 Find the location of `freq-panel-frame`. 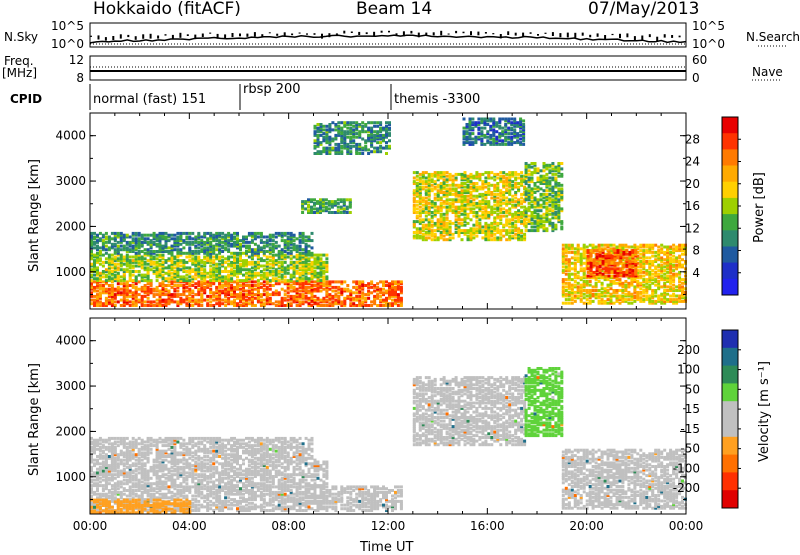

freq-panel-frame is located at coordinates (388, 68).